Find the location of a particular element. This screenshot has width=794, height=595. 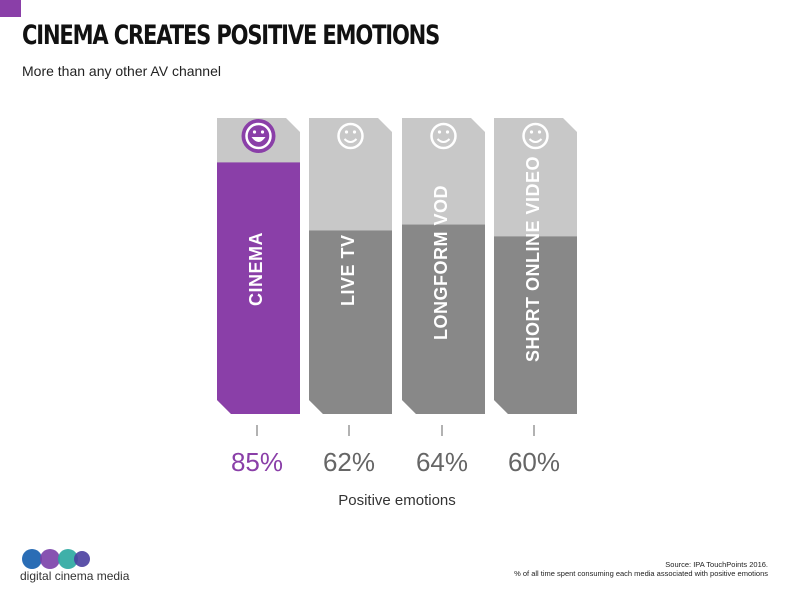

value-label-0: 85% is located at coordinates (257, 462).